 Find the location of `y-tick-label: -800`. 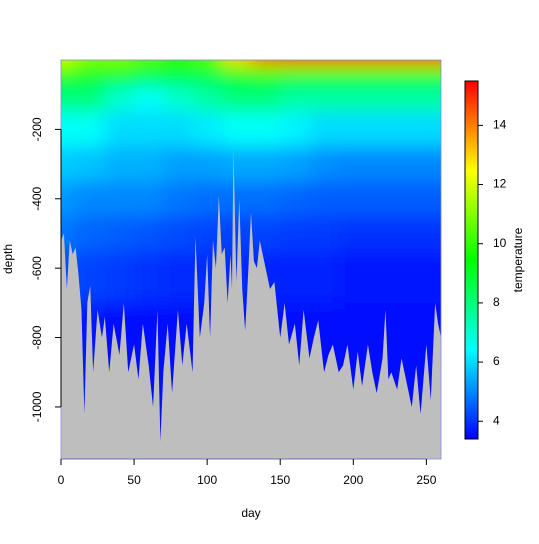

y-tick-label: -800 is located at coordinates (37, 337).